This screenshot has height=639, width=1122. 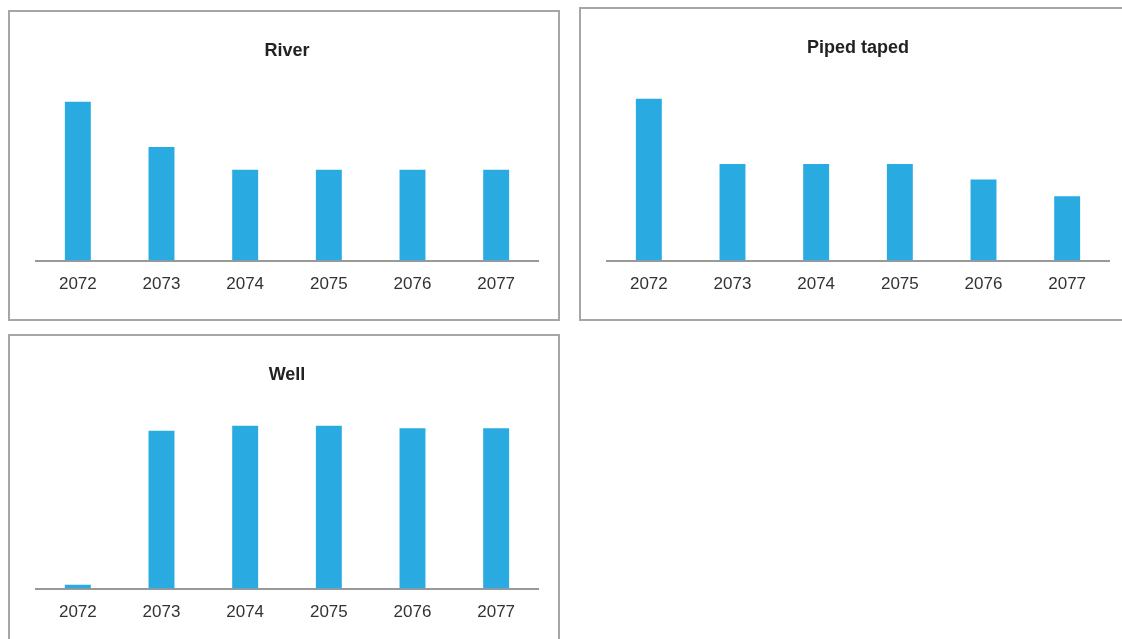 What do you see at coordinates (287, 373) in the screenshot?
I see `chart-title: Well` at bounding box center [287, 373].